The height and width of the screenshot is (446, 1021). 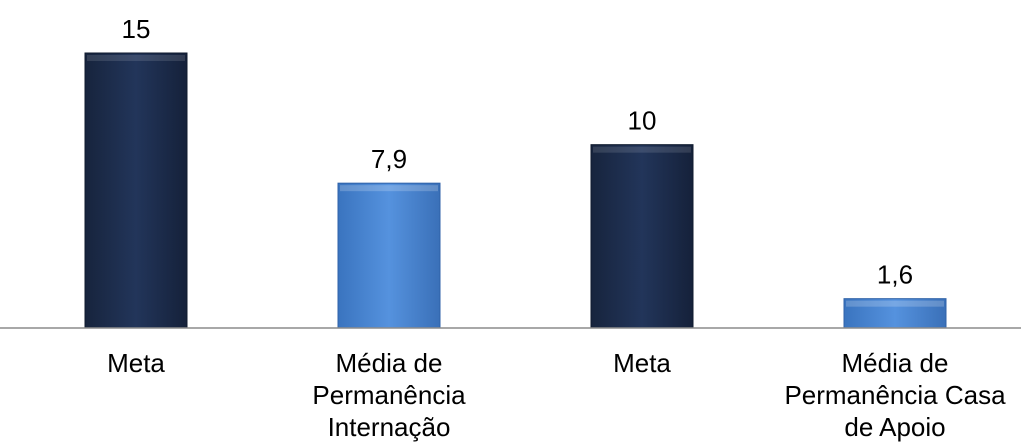 I want to click on value-label-1: 7,9, so click(x=389, y=159).